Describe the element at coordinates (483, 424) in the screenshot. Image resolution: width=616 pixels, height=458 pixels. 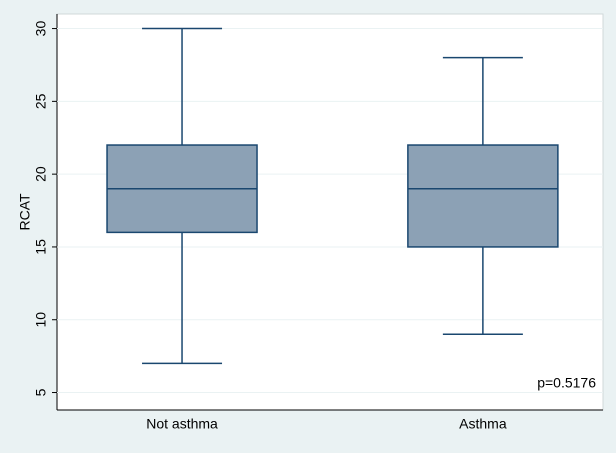
I see `x-tick-label: Asthma` at that location.